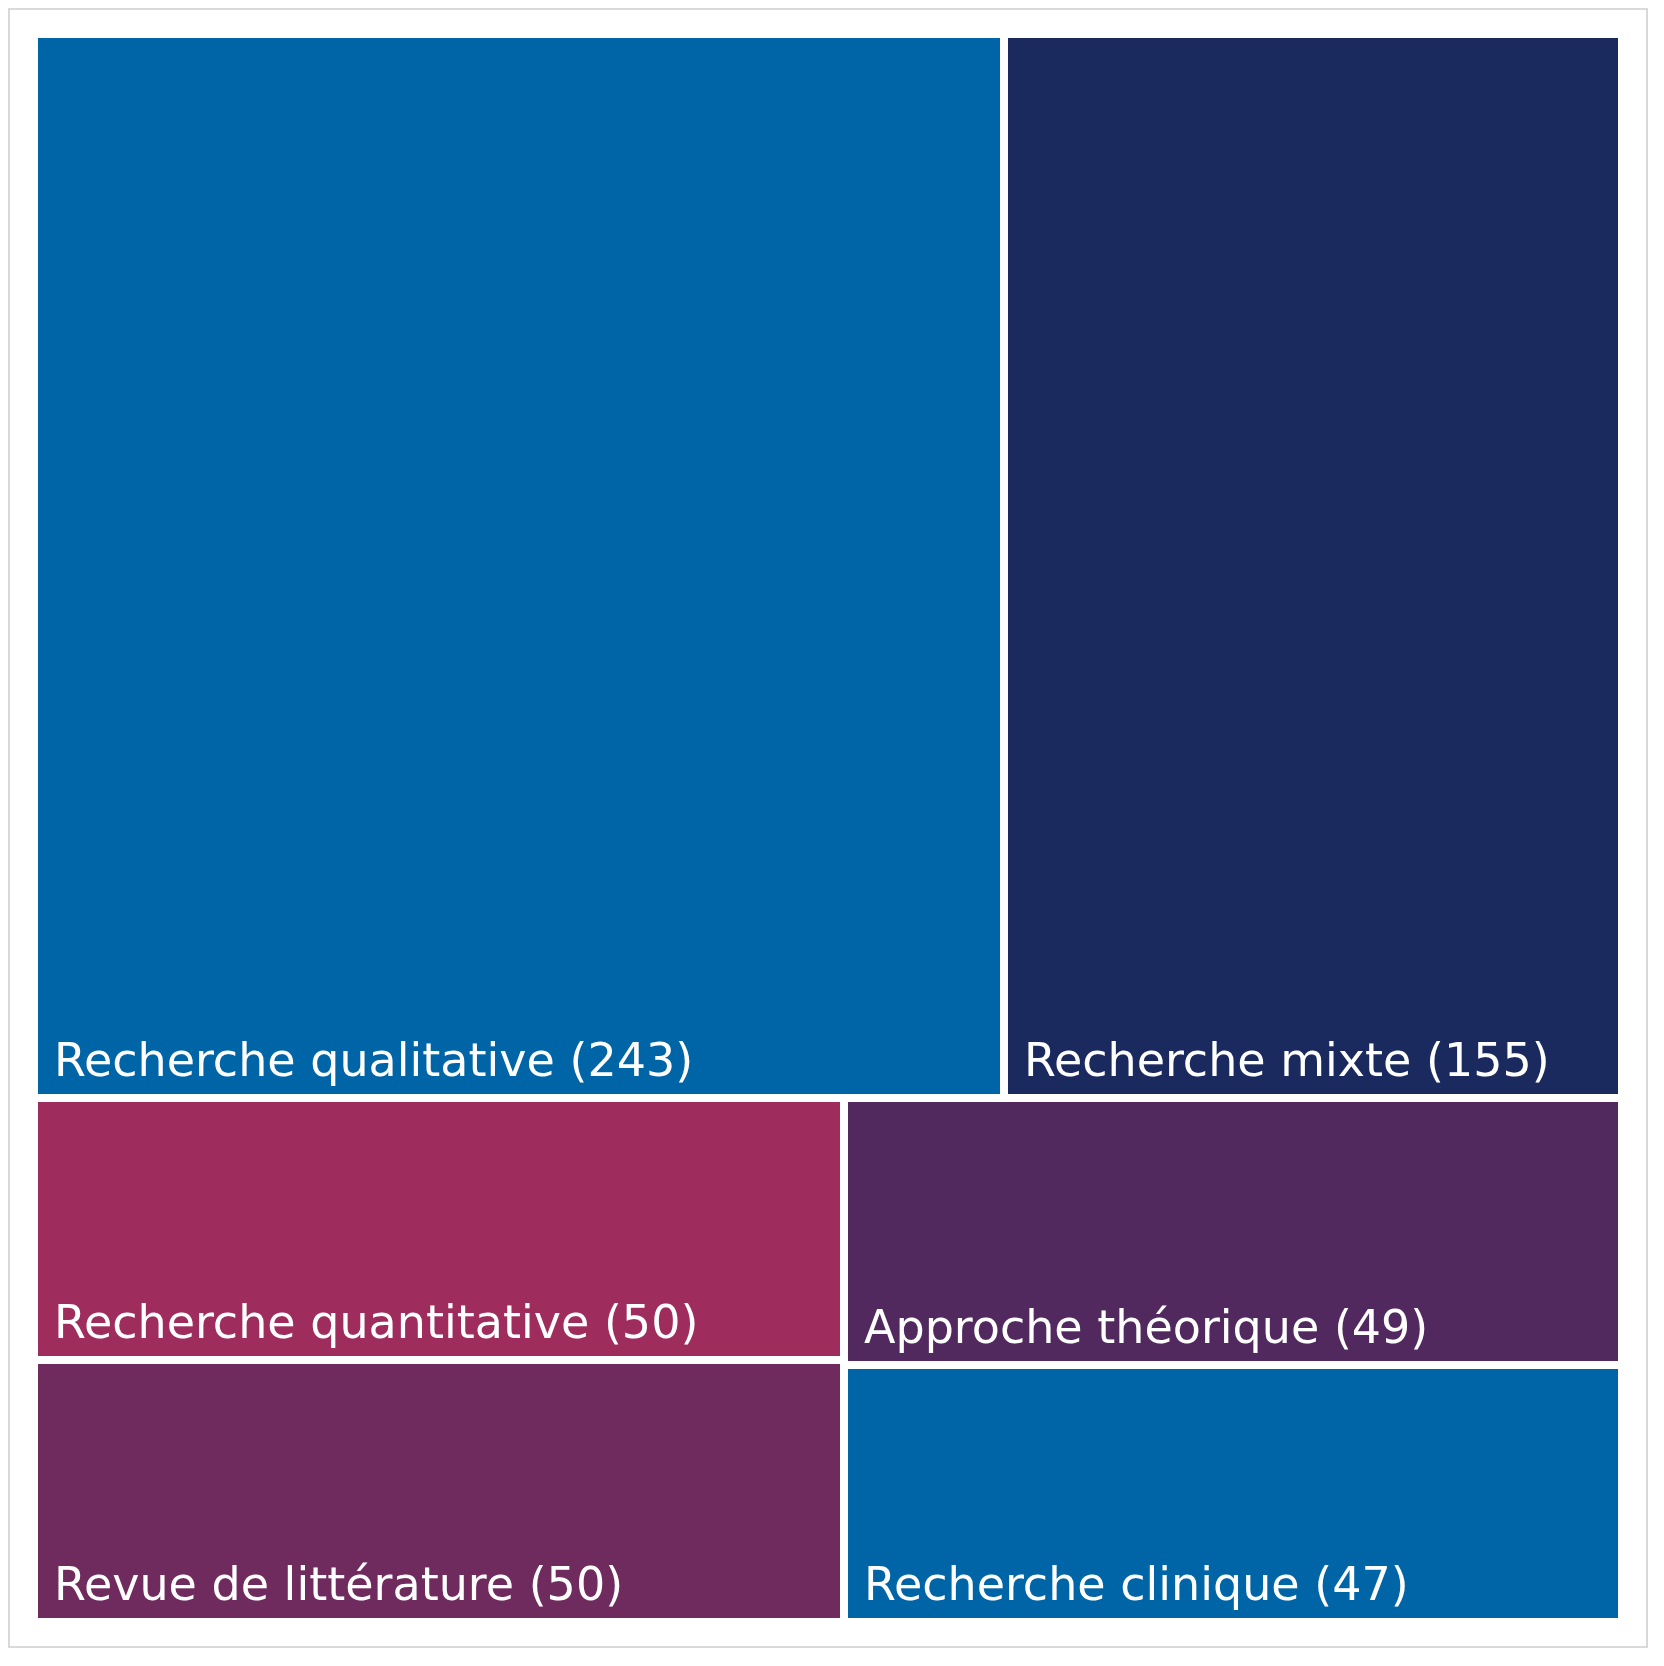 The height and width of the screenshot is (1666, 1664). What do you see at coordinates (1225, 1060) in the screenshot?
I see `category-label: Recherche mixte` at bounding box center [1225, 1060].